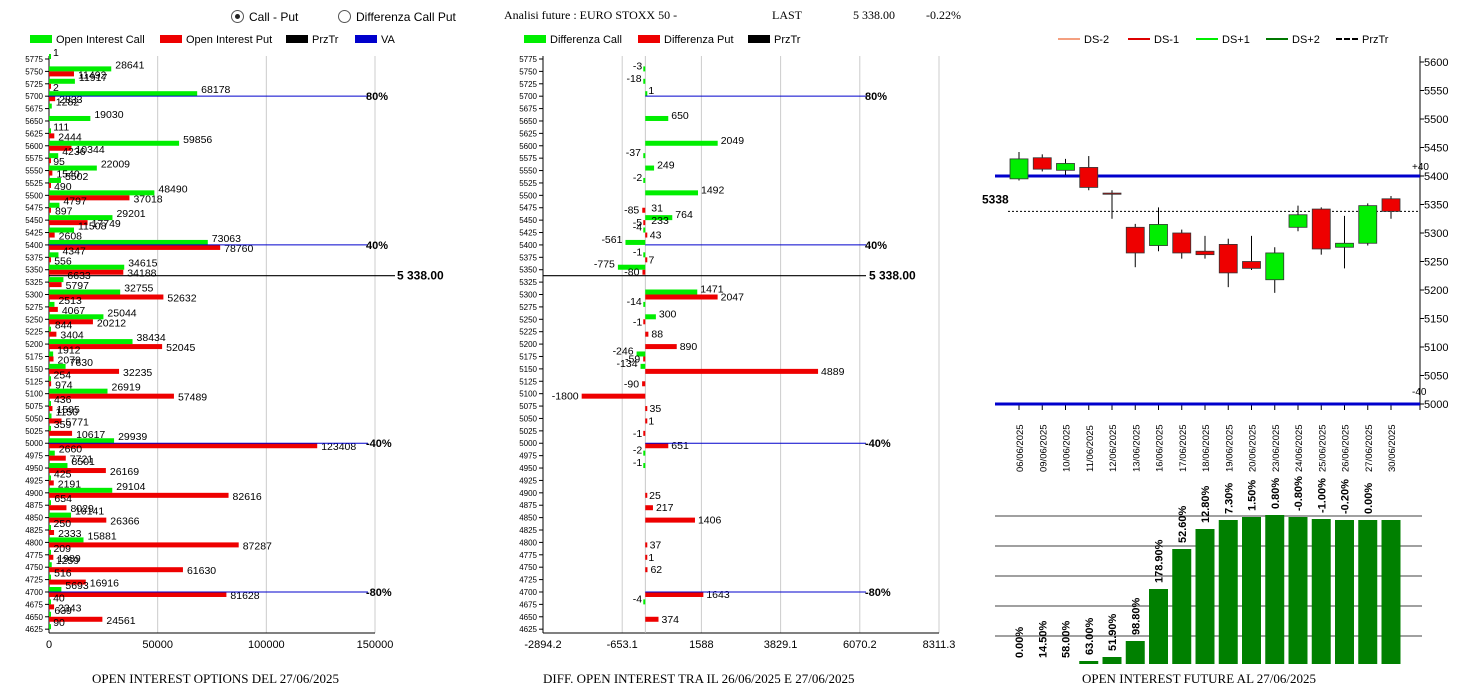 The image size is (1457, 687). What do you see at coordinates (633, 79) in the screenshot?
I see `diff-call-value-label: -18` at bounding box center [633, 79].